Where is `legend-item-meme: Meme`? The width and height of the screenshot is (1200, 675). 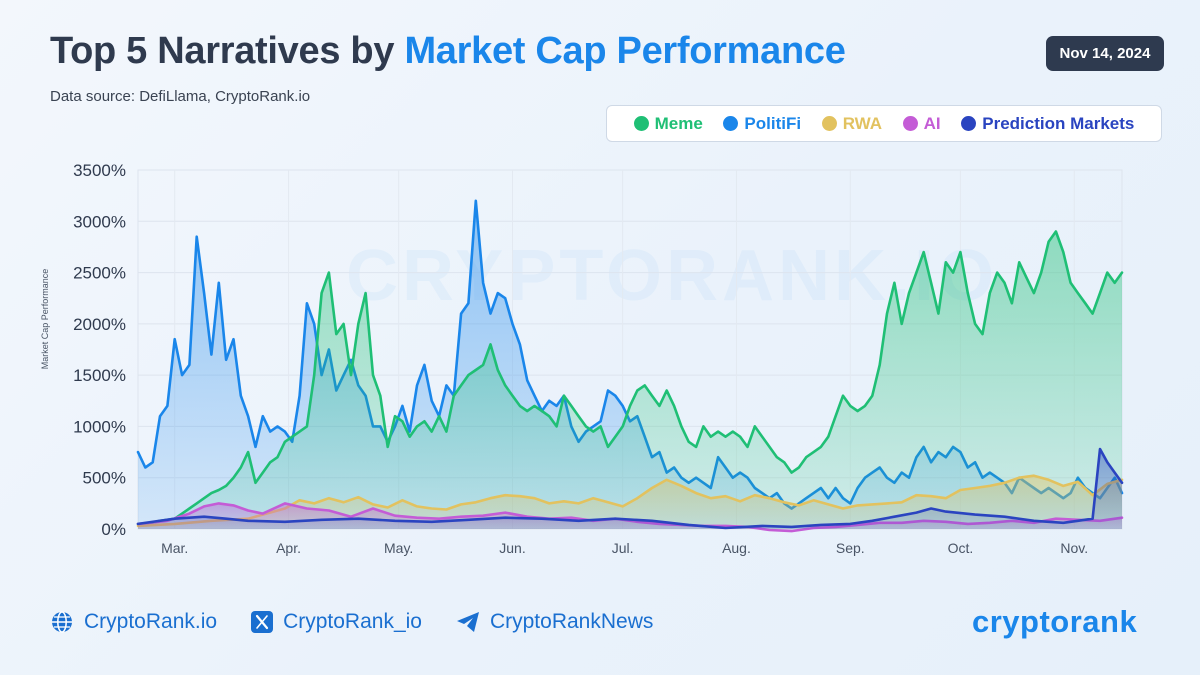 legend-item-meme: Meme is located at coordinates (668, 123).